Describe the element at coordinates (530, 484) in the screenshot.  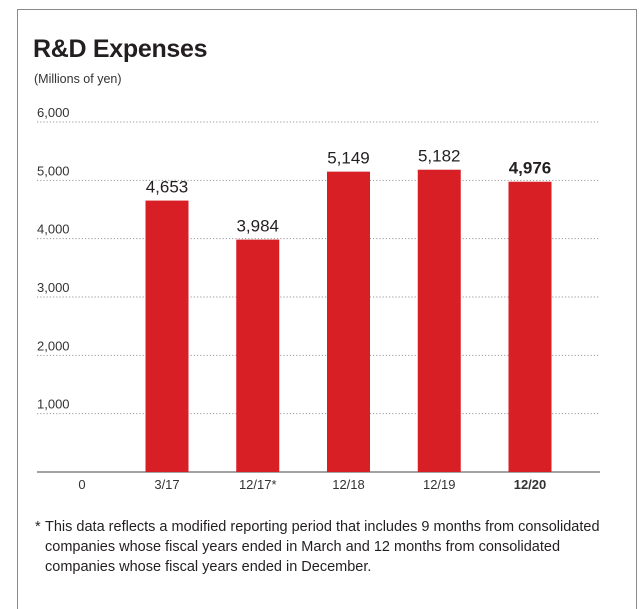
I see `x-tick-label: 12/20` at that location.